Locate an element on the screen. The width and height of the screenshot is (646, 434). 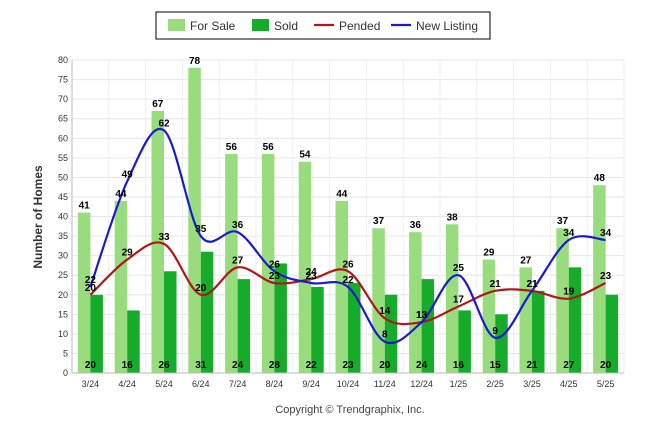
data-label-sold-10-24: 23 is located at coordinates (348, 365).